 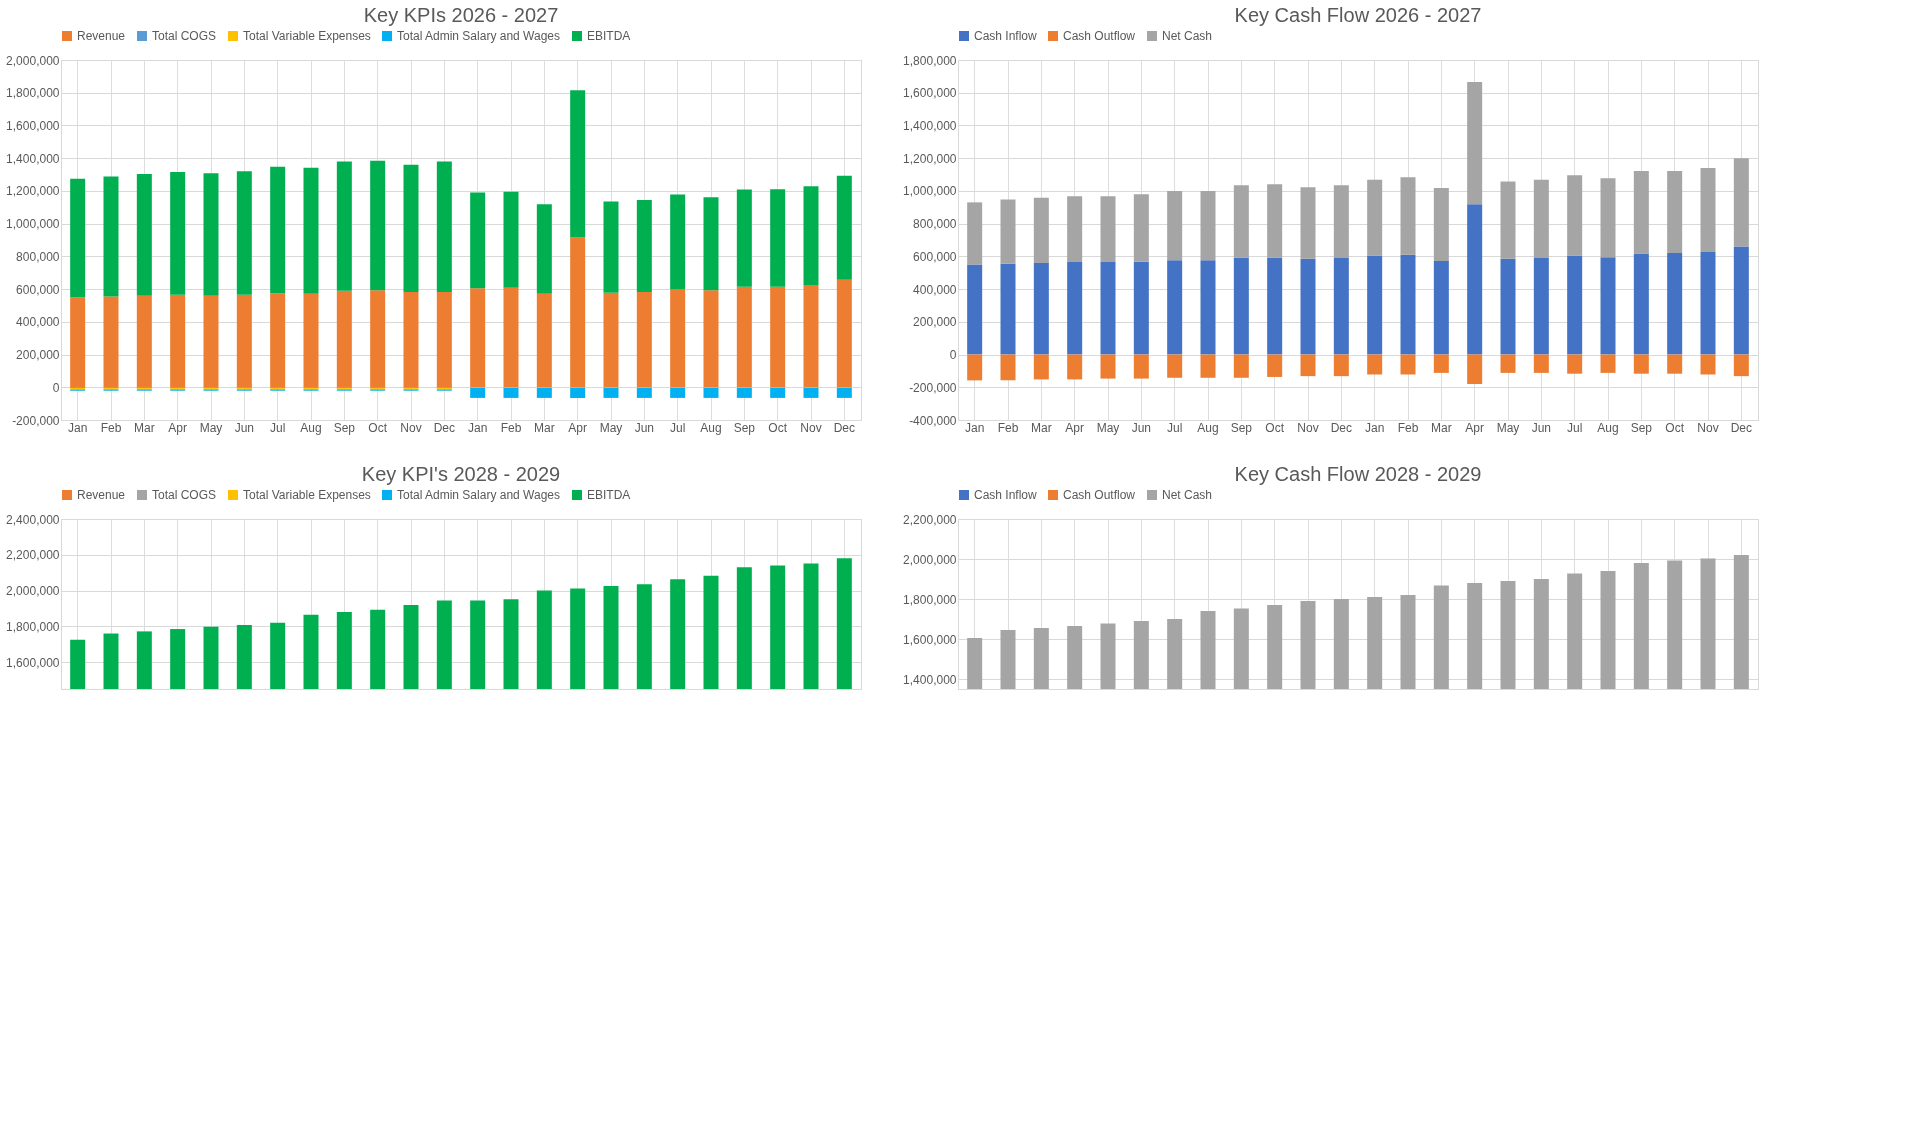 I want to click on chart-title: Key KPI's 2028 - 2029, so click(x=461, y=474).